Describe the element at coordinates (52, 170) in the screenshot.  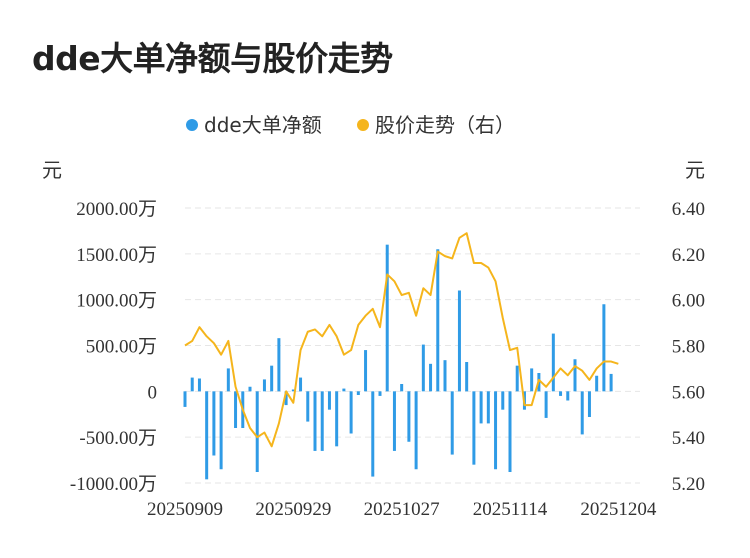
I see `left-axis-unit: 元` at that location.